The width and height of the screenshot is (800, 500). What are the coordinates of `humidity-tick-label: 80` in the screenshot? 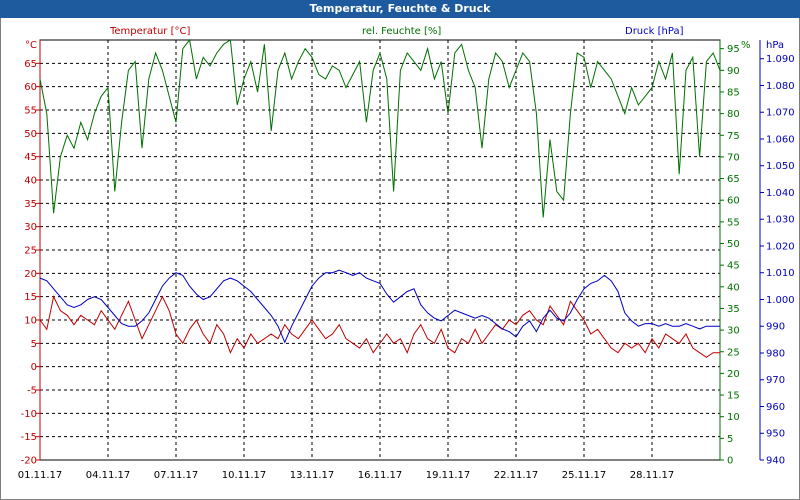 It's located at (733, 114).